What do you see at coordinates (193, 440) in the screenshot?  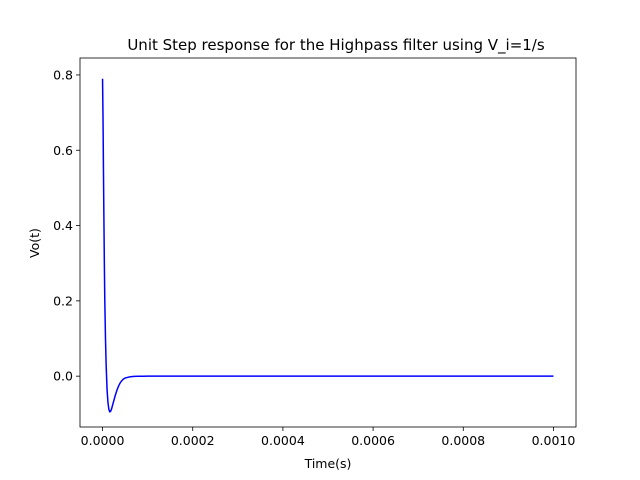 I see `x-tick-label: 0.0002` at bounding box center [193, 440].